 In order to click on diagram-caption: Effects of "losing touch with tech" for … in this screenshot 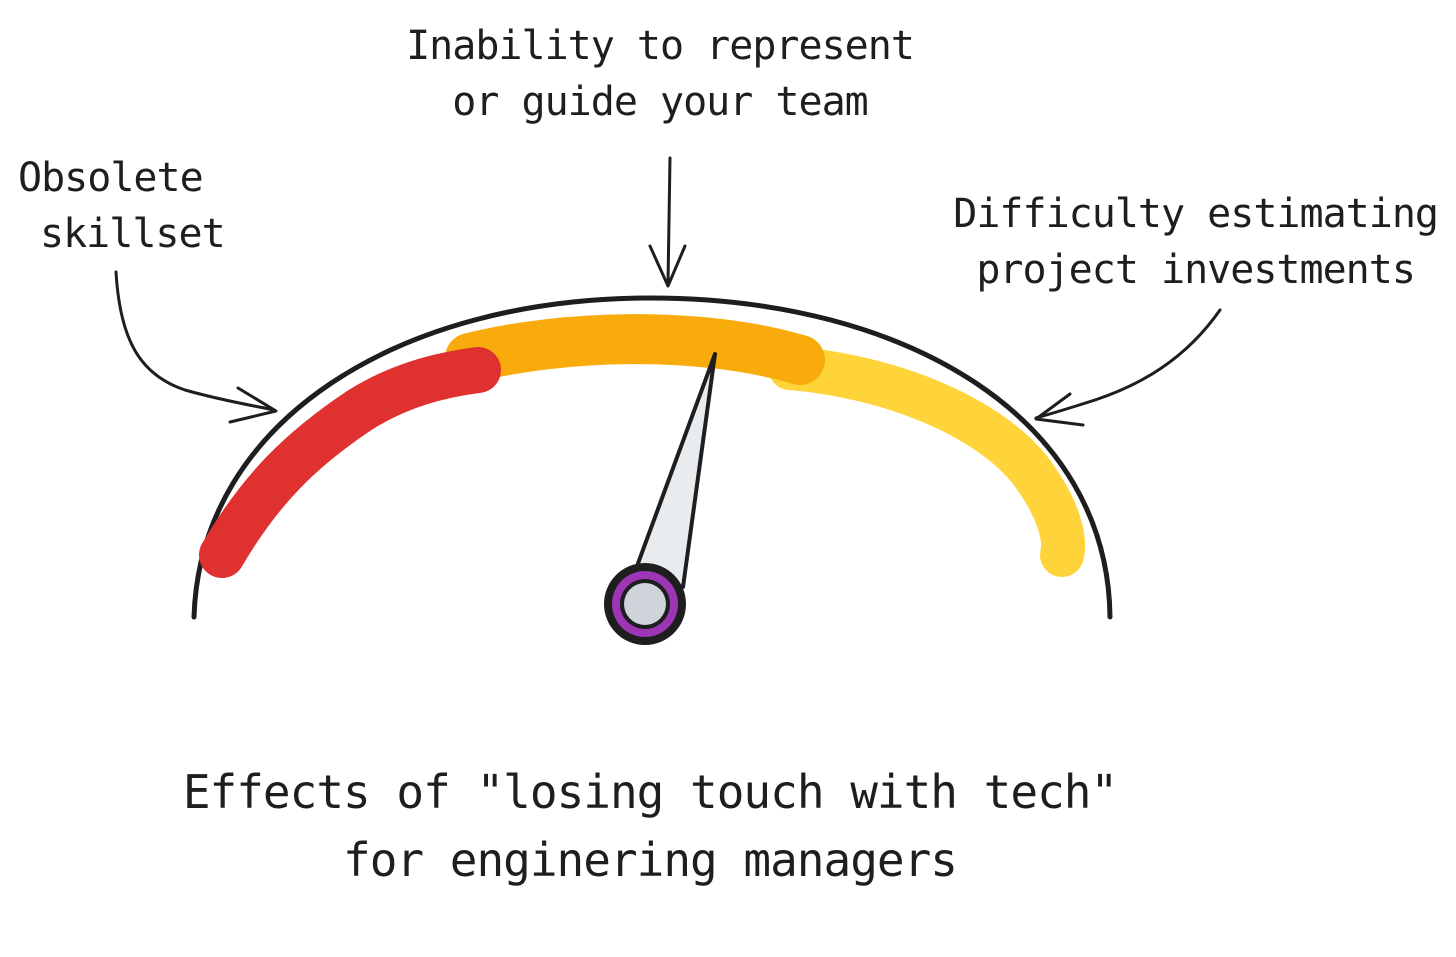, I will do `click(650, 826)`.